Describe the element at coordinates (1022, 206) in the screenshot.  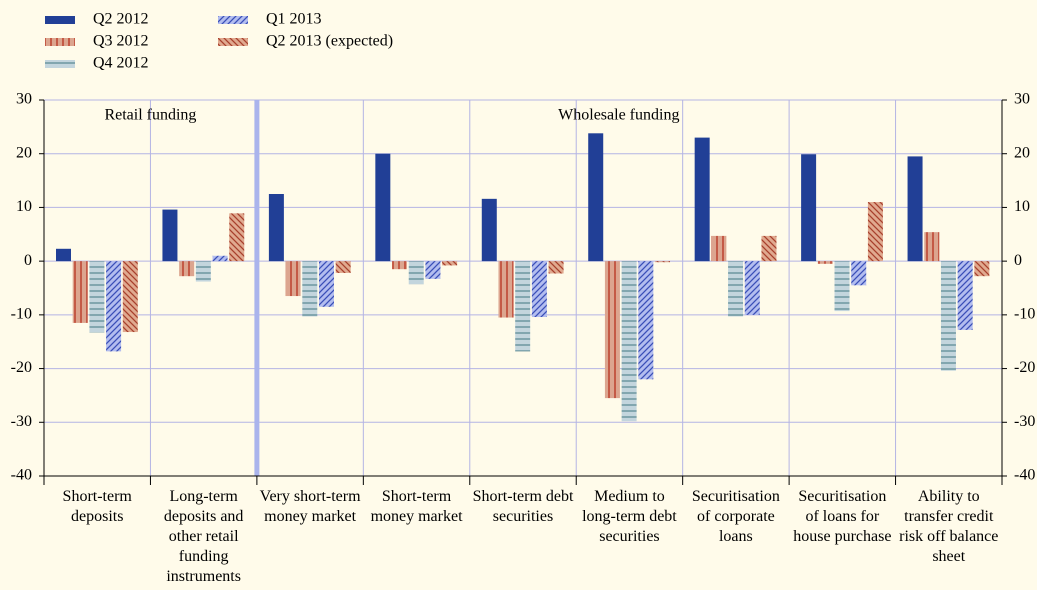
I see `y2-tick-label: 10` at that location.